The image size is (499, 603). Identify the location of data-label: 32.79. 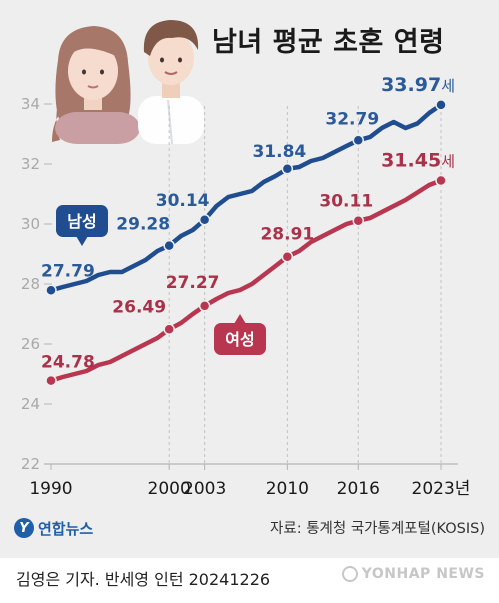
(352, 119).